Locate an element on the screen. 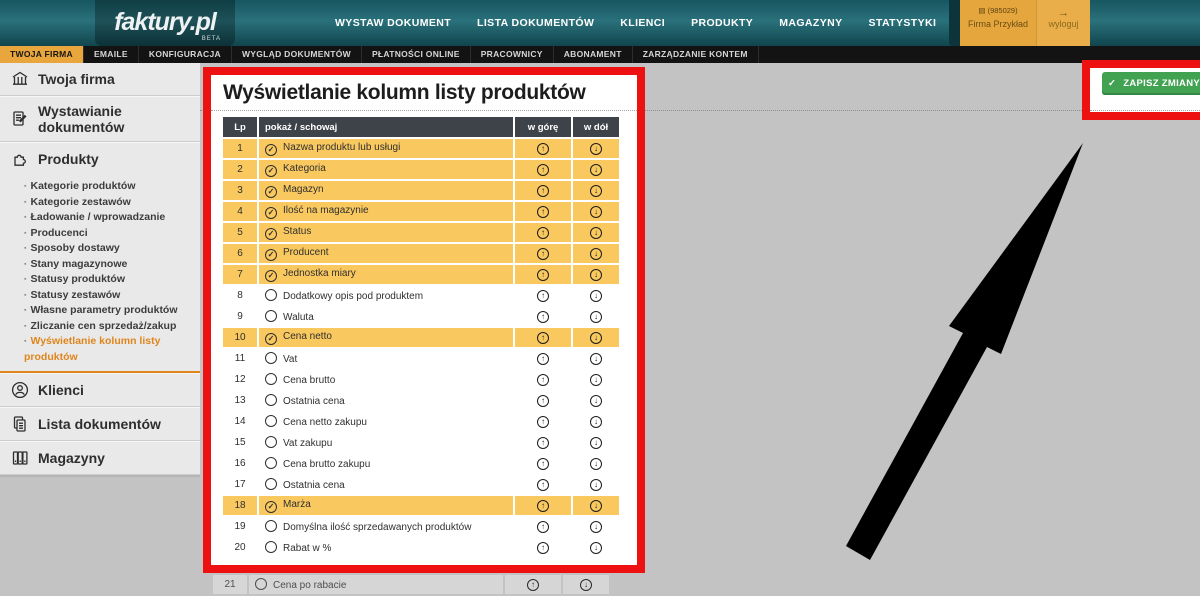 The image size is (1200, 596). column-label: Cena netto is located at coordinates (307, 336).